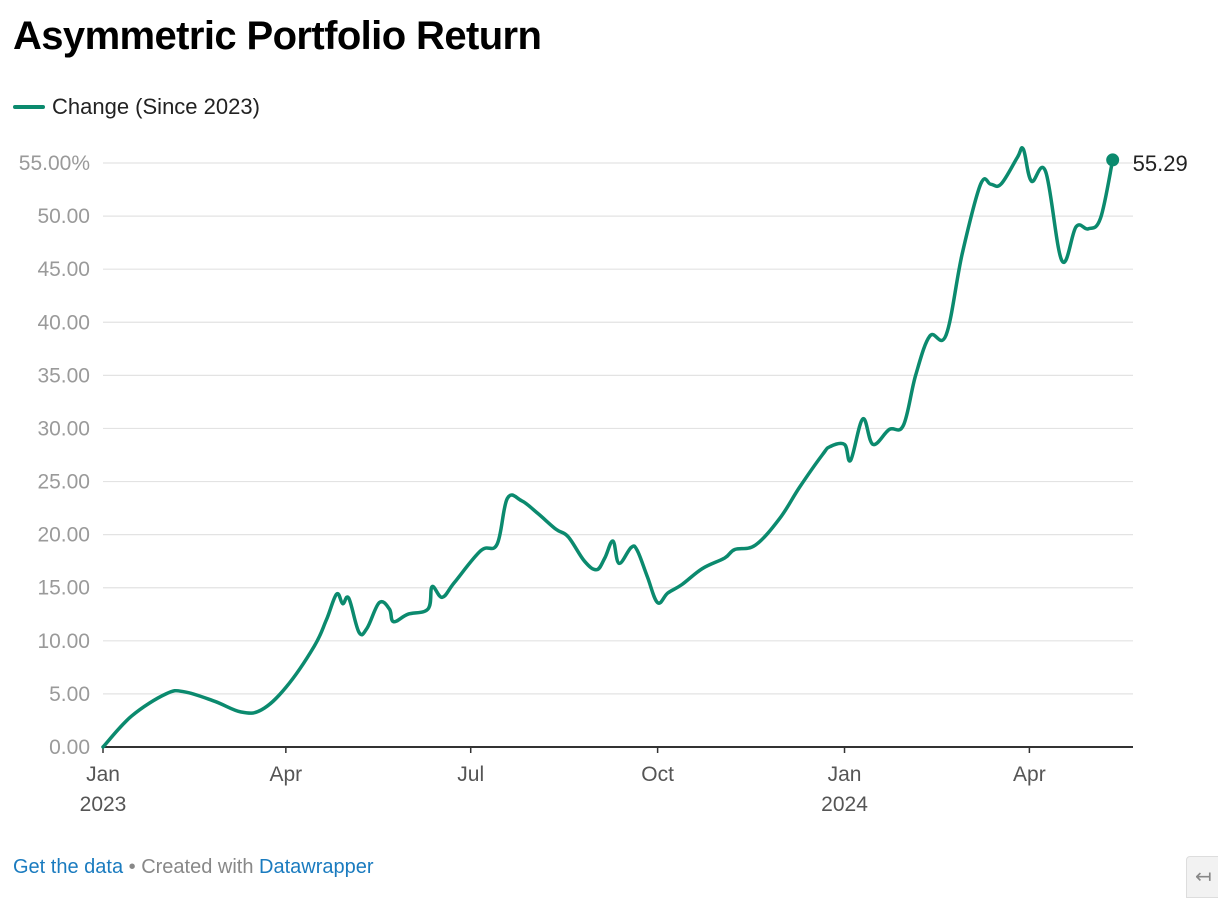  What do you see at coordinates (156, 106) in the screenshot?
I see `legend-label: Change (Since 2023)` at bounding box center [156, 106].